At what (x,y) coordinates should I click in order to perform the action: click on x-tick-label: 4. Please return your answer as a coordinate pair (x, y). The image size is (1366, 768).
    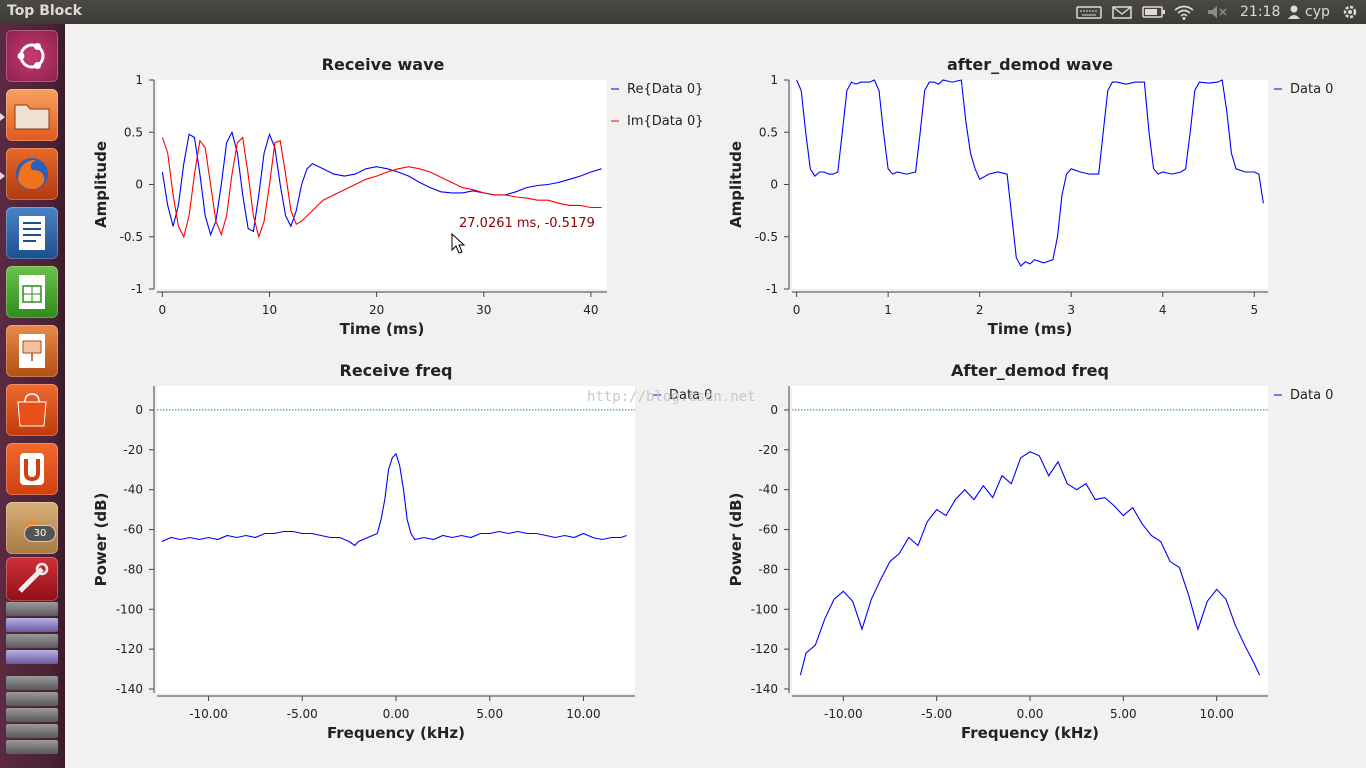
    Looking at the image, I should click on (1163, 310).